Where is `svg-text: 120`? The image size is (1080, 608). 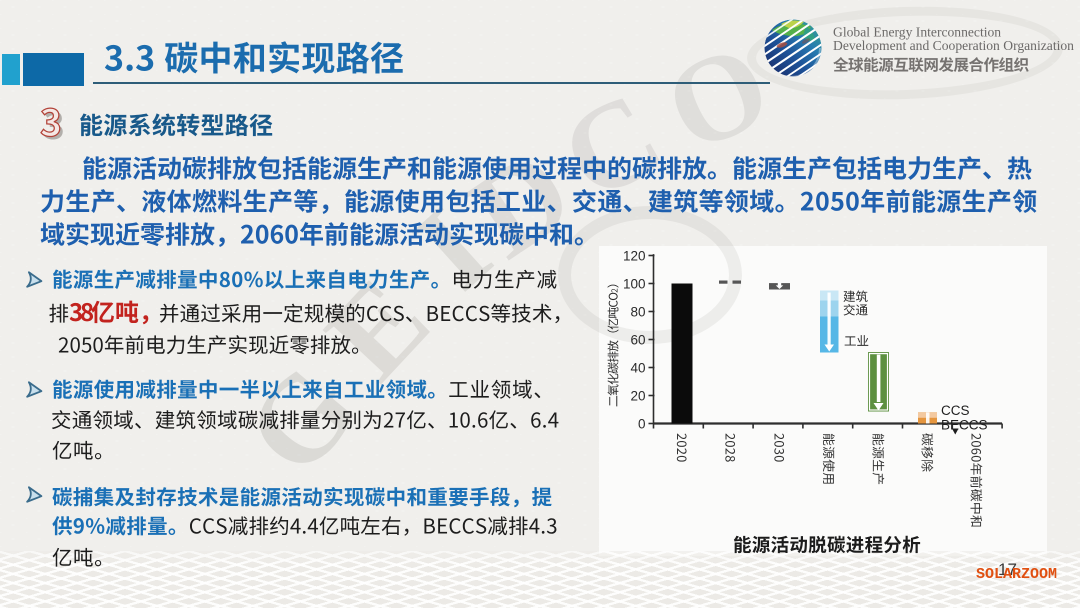
svg-text: 120 is located at coordinates (634, 256).